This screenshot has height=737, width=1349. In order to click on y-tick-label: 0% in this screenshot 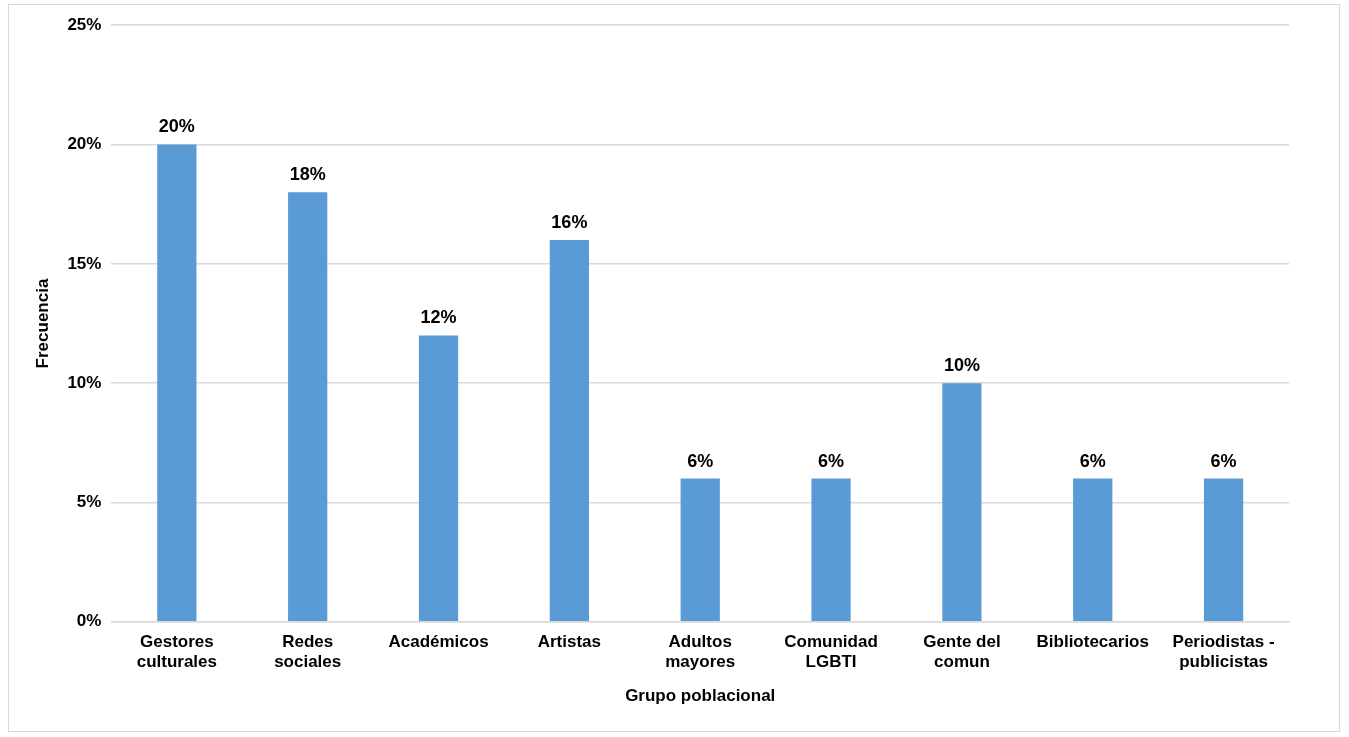, I will do `click(89, 621)`.